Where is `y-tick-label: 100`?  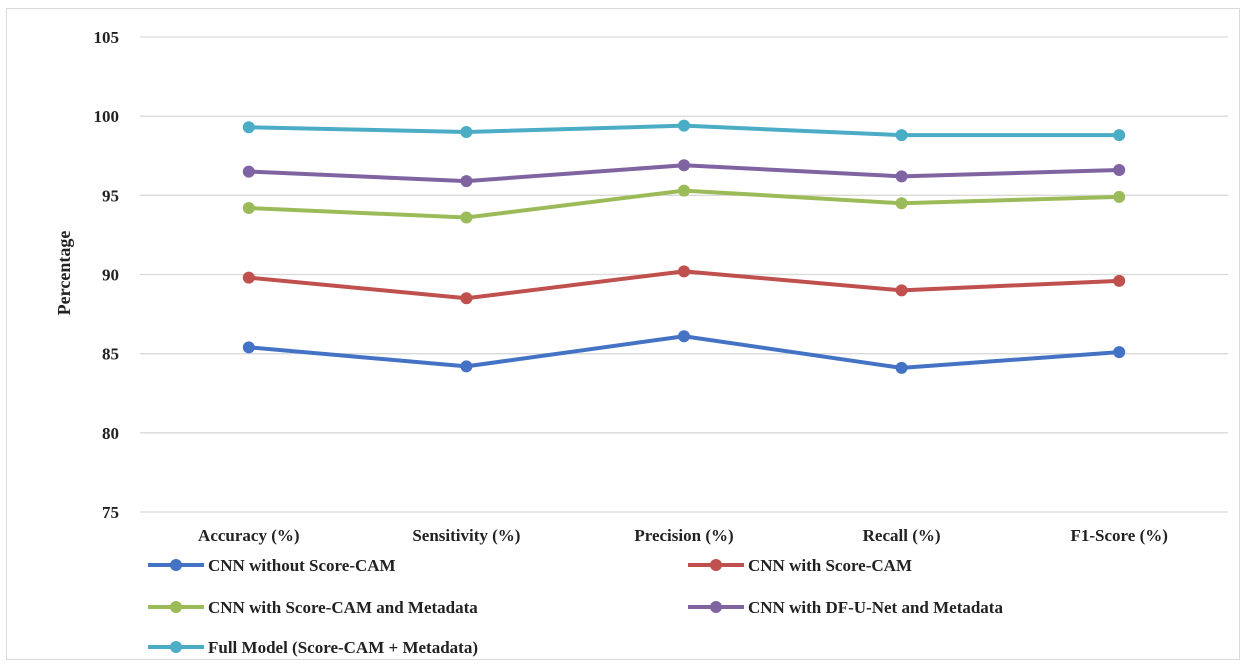
y-tick-label: 100 is located at coordinates (107, 116).